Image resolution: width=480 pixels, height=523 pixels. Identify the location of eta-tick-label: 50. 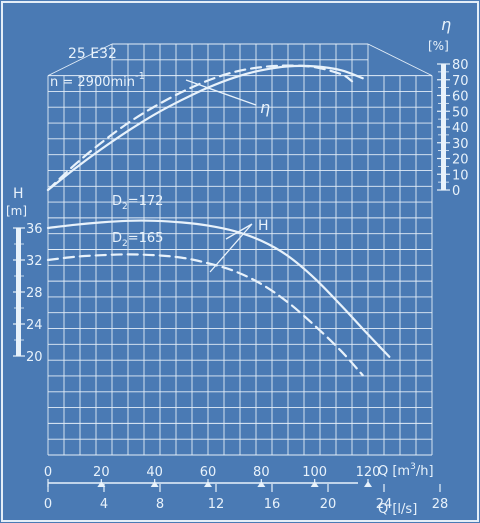
(460, 112).